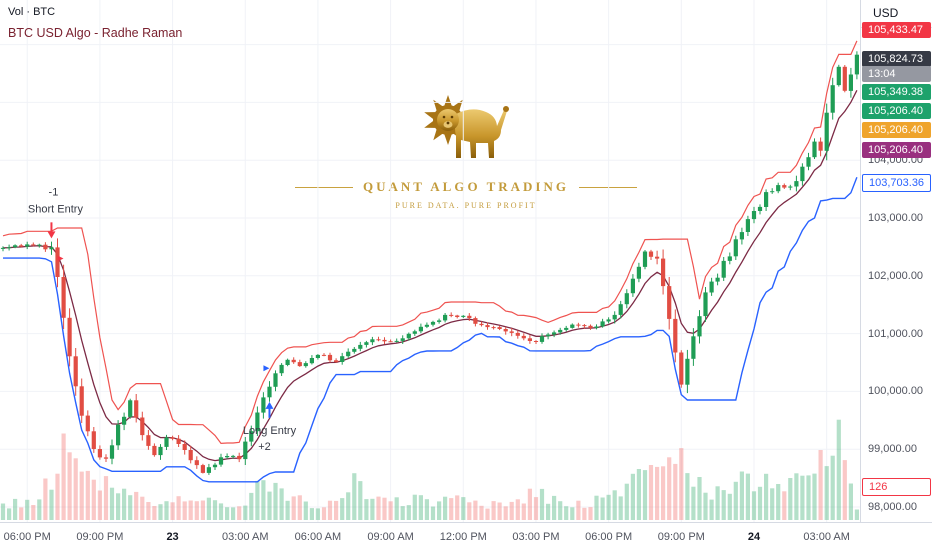 The height and width of the screenshot is (550, 932). What do you see at coordinates (54, 192) in the screenshot?
I see `annotation-text: -1` at bounding box center [54, 192].